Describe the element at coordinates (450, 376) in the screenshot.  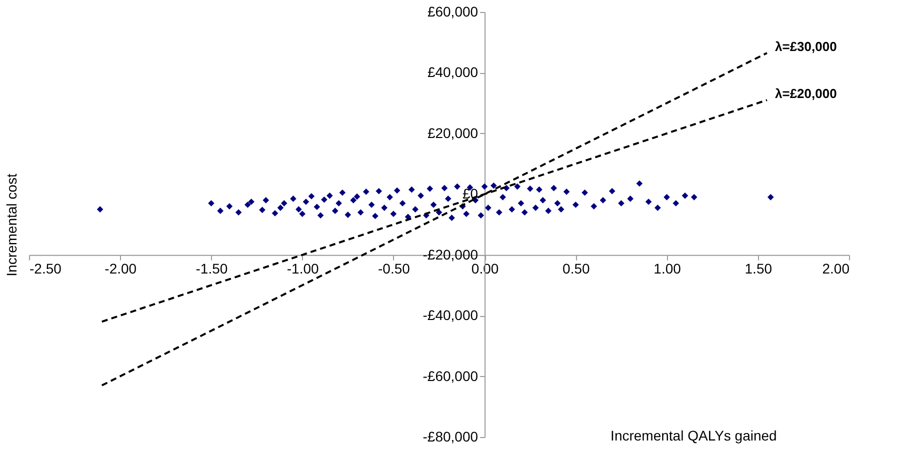
I see `y-tick-label: -£60,000` at that location.